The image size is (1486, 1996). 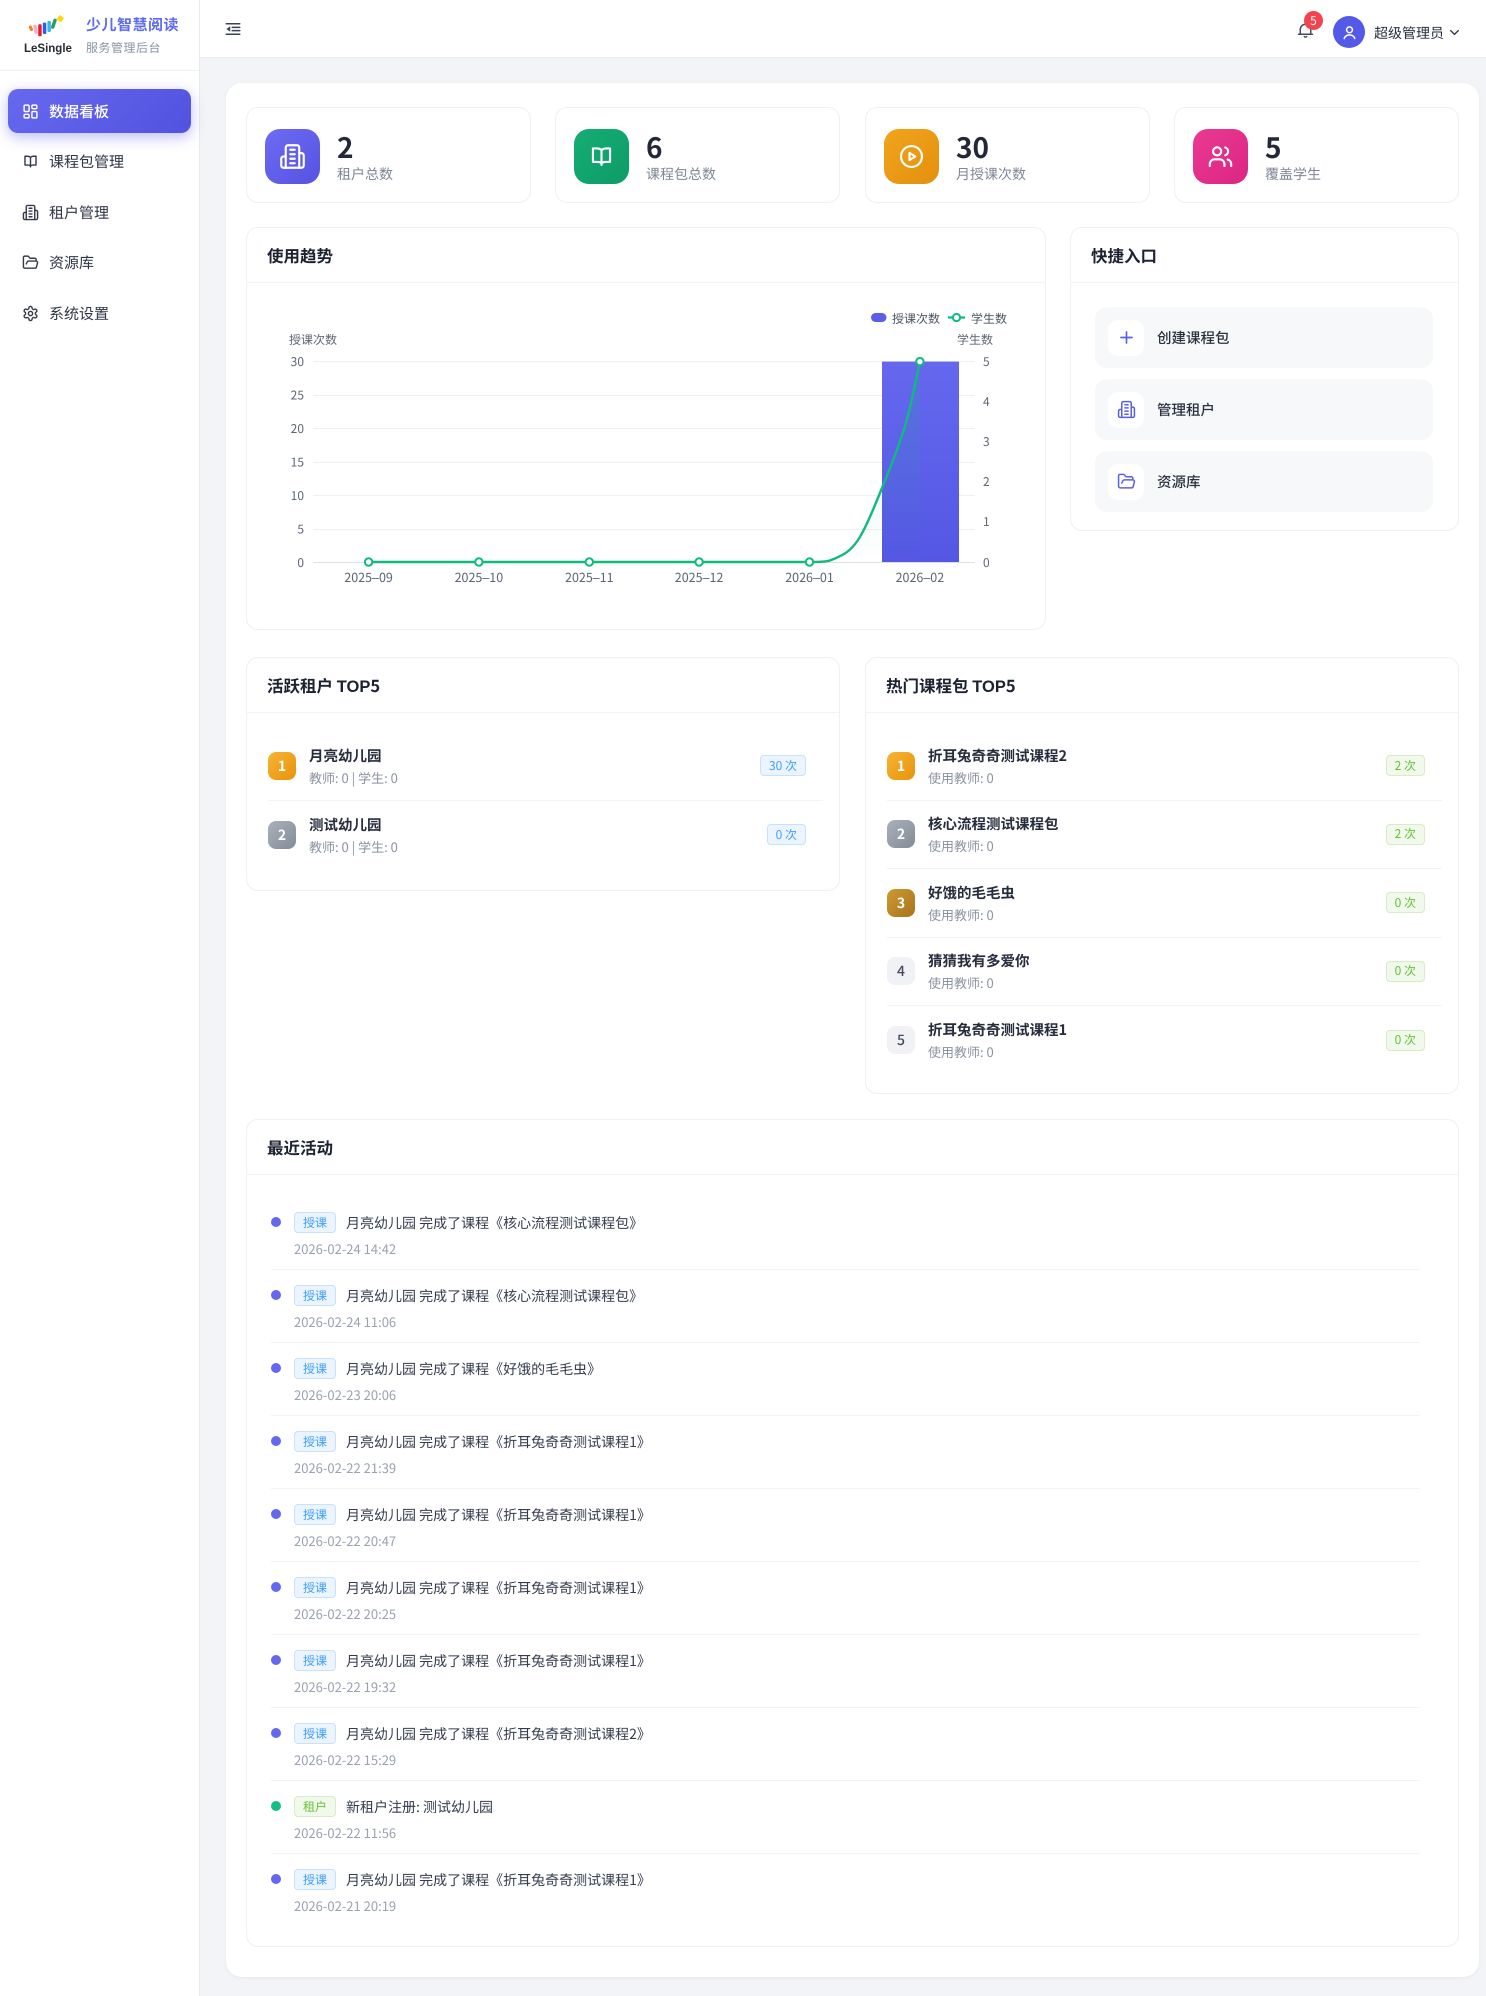 What do you see at coordinates (986, 521) in the screenshot?
I see `svg-text: 1` at bounding box center [986, 521].